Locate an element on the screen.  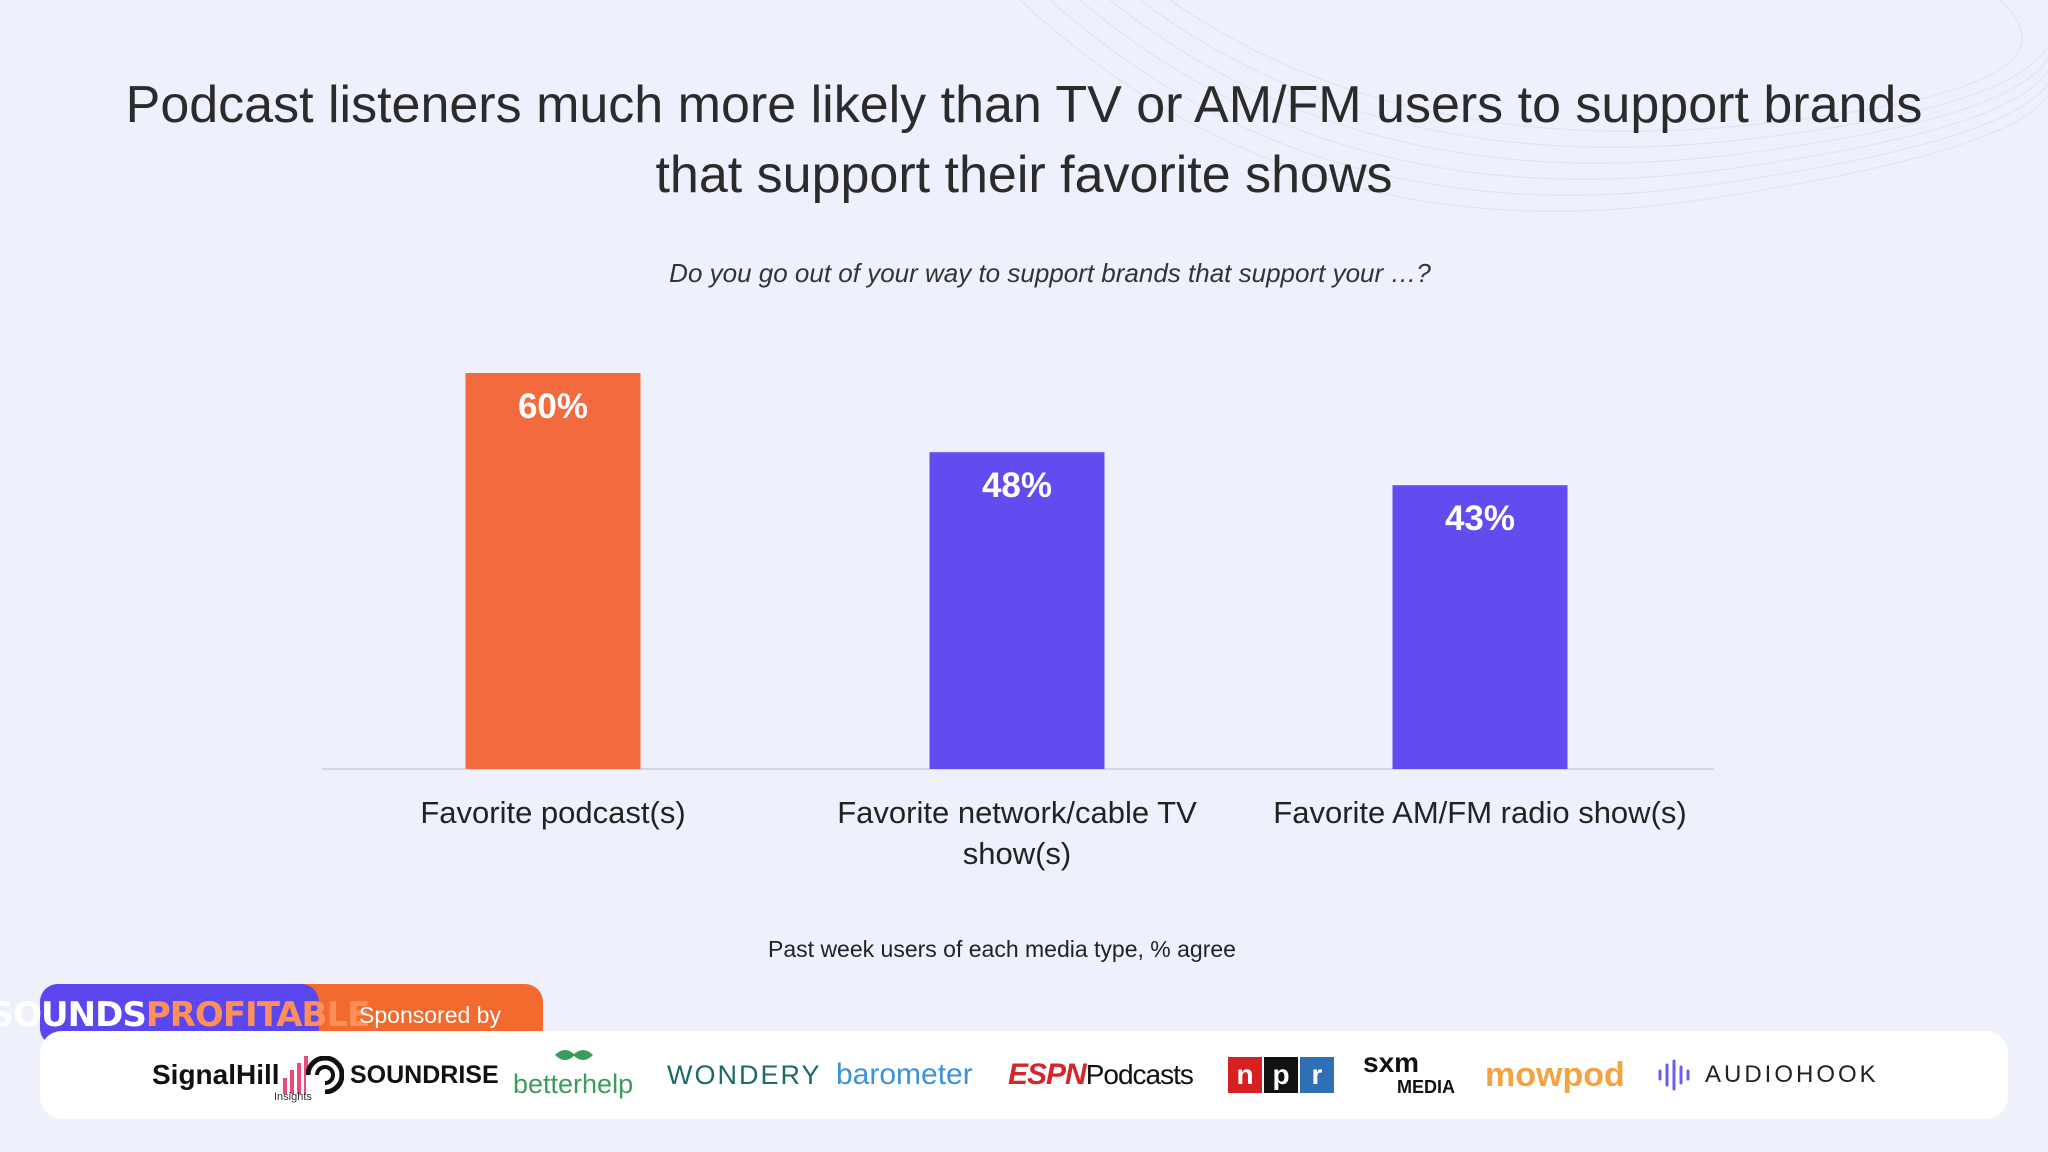
npr-letter-p: p is located at coordinates (1281, 1075).